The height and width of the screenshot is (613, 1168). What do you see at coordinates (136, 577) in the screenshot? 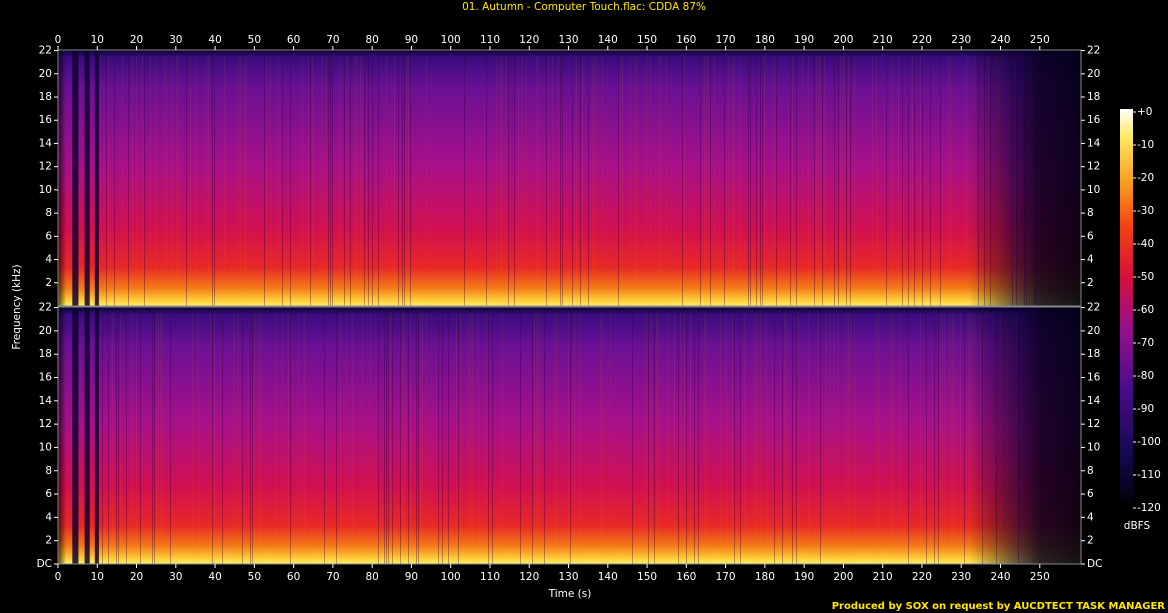
I see `x-tick-label: 20` at bounding box center [136, 577].